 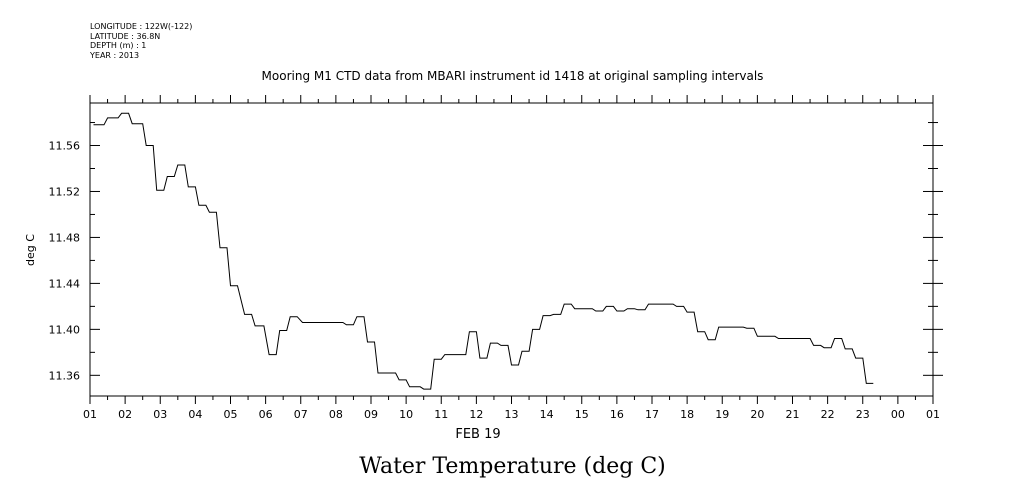 What do you see at coordinates (65, 237) in the screenshot?
I see `y-tick-label: 11.48` at bounding box center [65, 237].